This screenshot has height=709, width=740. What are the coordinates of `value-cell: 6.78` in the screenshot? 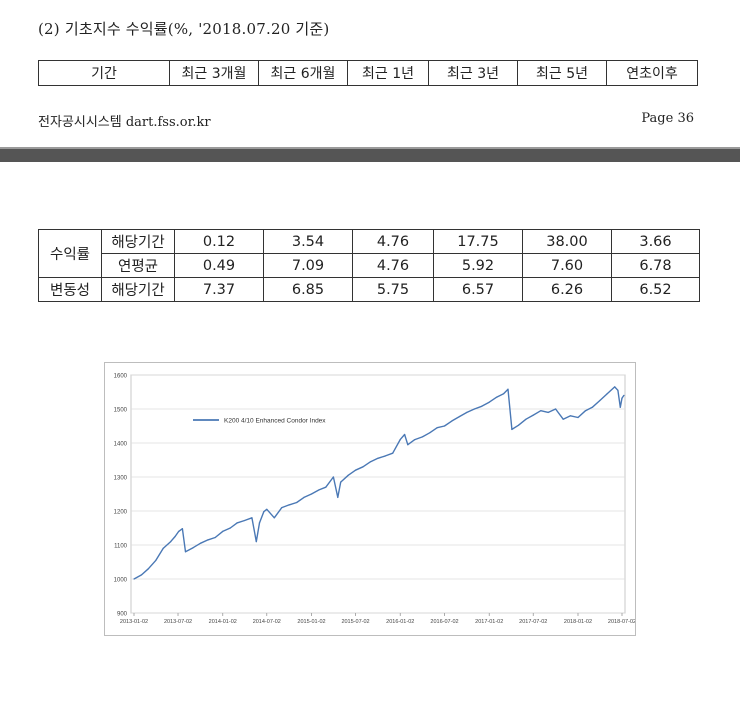 It's located at (655, 265).